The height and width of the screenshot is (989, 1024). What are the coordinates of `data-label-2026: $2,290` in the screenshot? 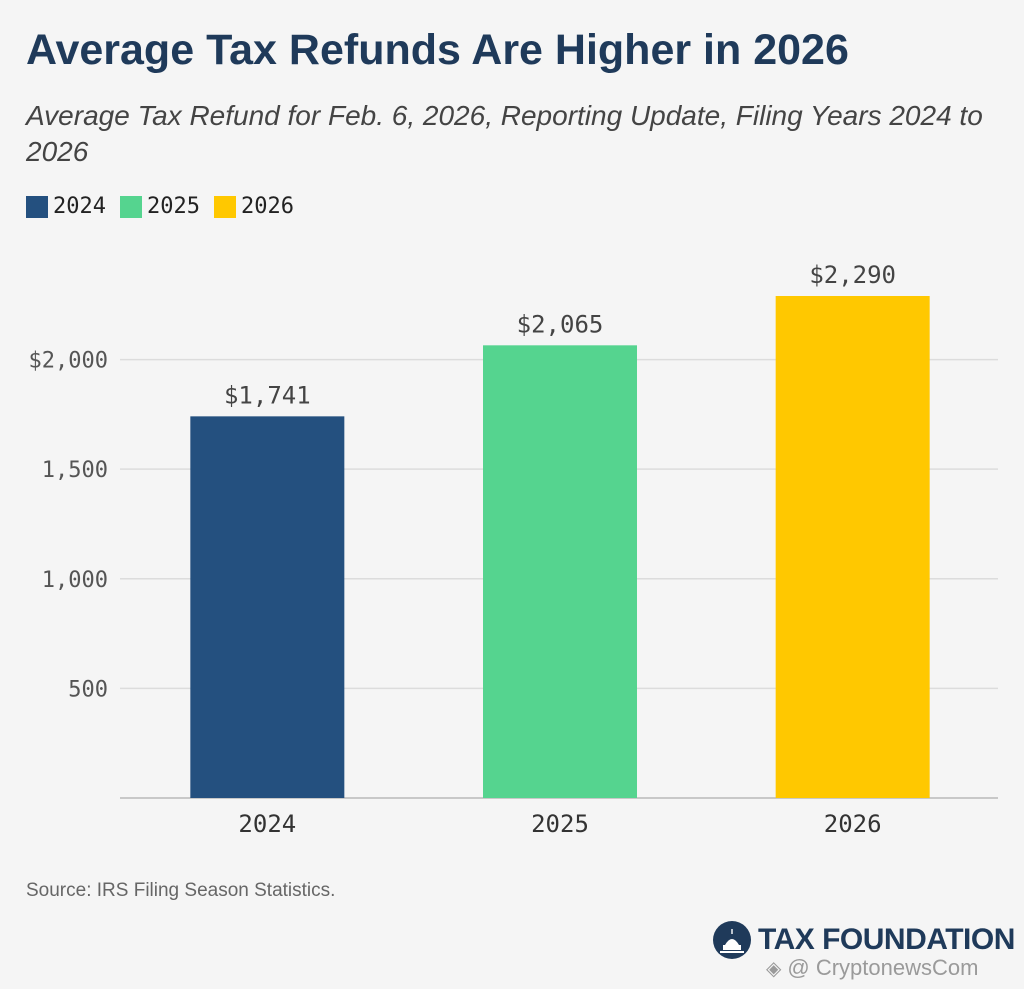 It's located at (852, 275).